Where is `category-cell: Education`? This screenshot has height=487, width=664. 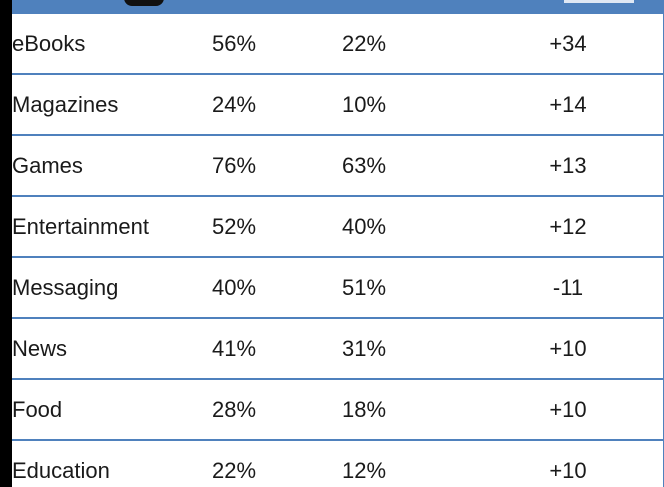 category-cell: Education is located at coordinates (112, 463).